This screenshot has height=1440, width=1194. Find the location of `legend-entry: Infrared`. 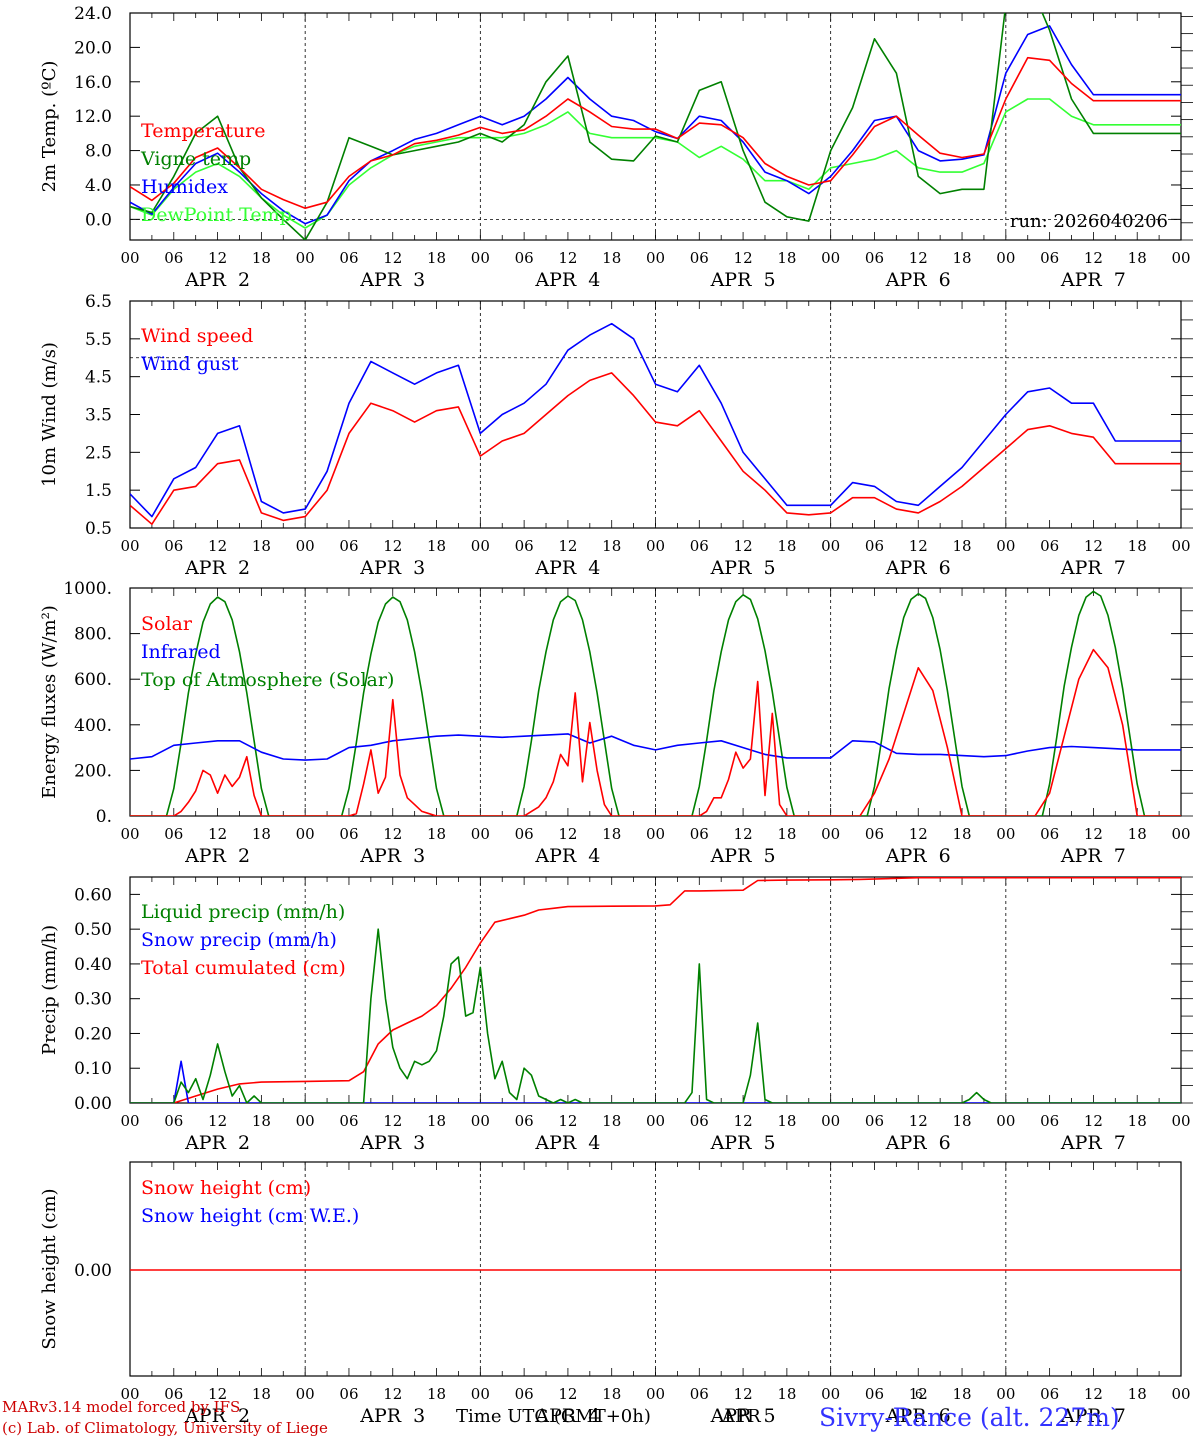

legend-entry: Infrared is located at coordinates (181, 652).